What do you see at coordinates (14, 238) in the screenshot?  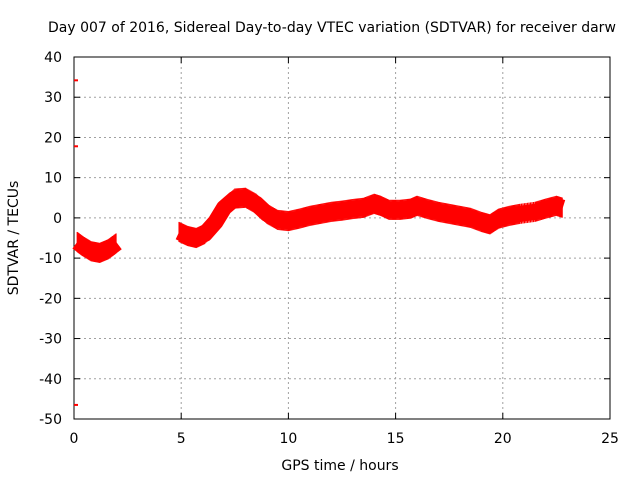 I see `y-axis-label: SDTVAR / TECUs` at bounding box center [14, 238].